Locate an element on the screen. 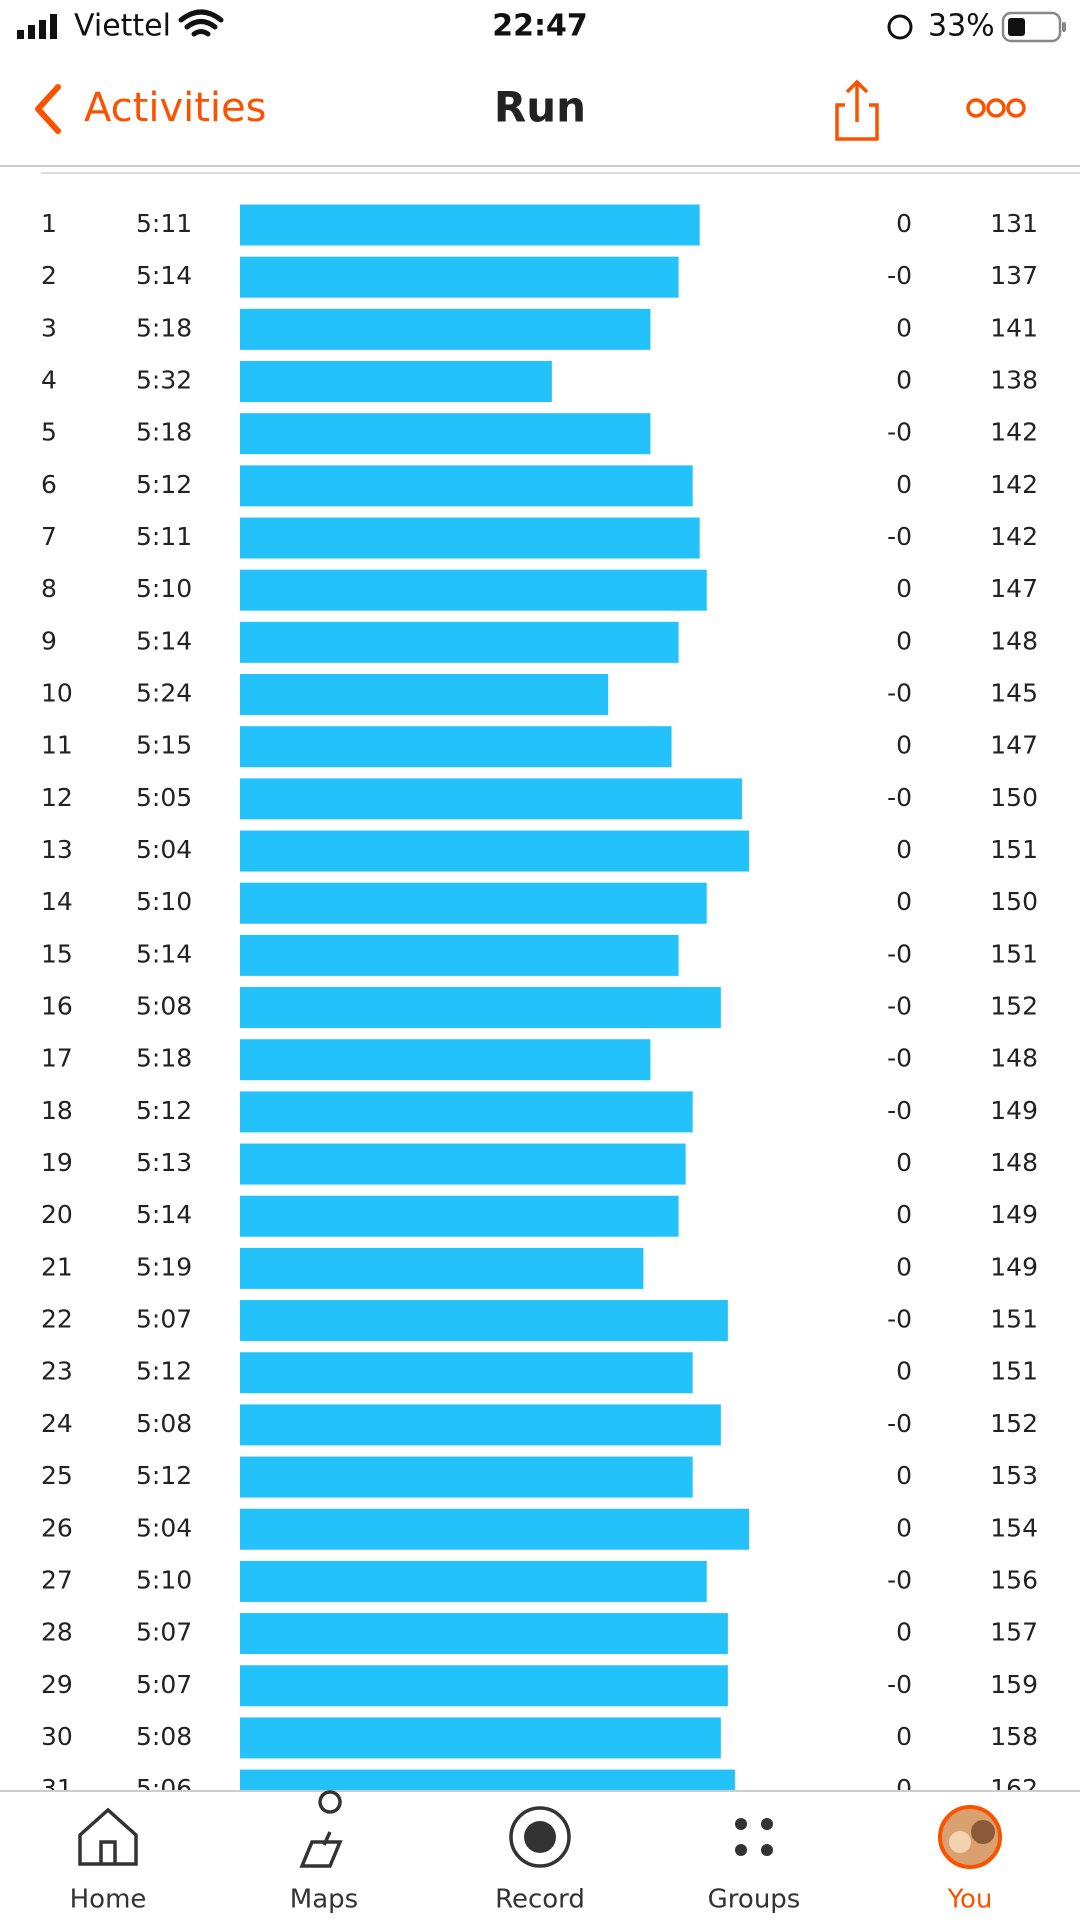  split-km: 31 is located at coordinates (57, 1788).